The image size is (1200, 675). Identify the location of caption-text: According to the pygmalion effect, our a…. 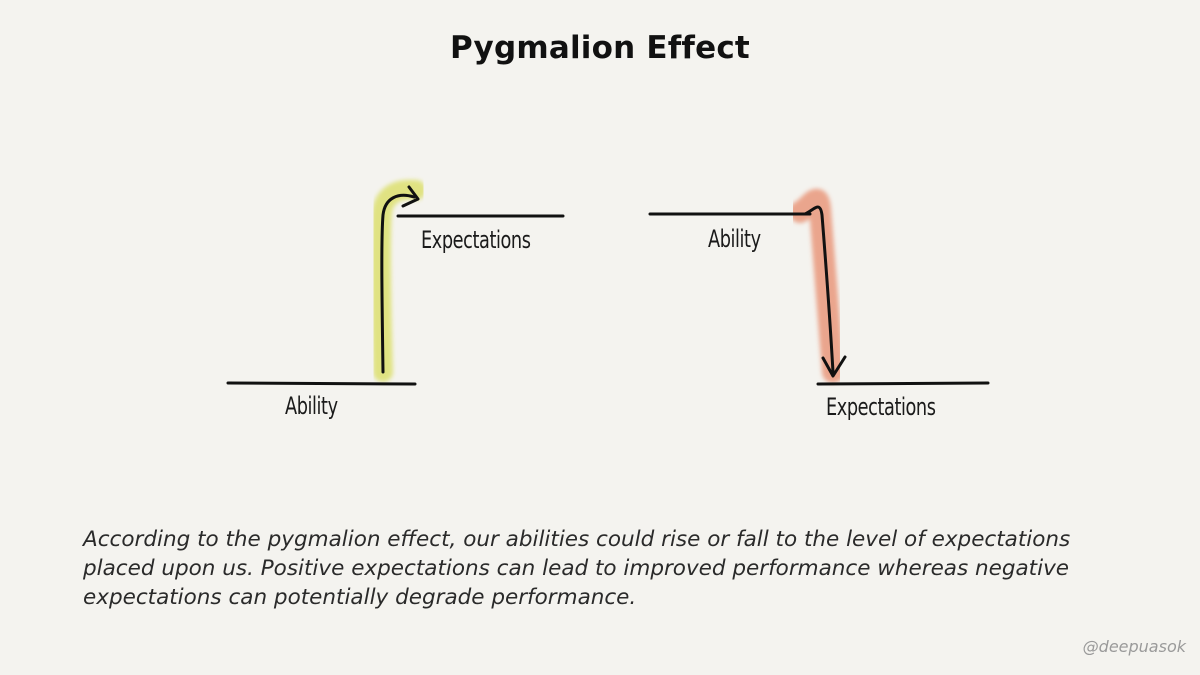
(577, 568).